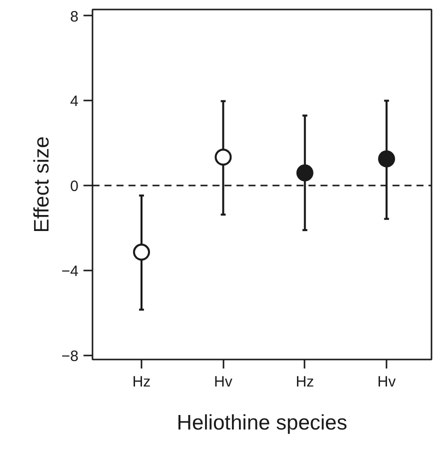  What do you see at coordinates (70, 271) in the screenshot?
I see `y-tick-label: −4` at bounding box center [70, 271].